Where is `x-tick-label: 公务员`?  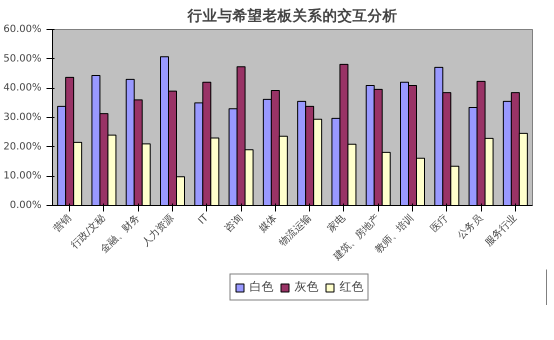
x-tick-label: 公务员 is located at coordinates (470, 227).